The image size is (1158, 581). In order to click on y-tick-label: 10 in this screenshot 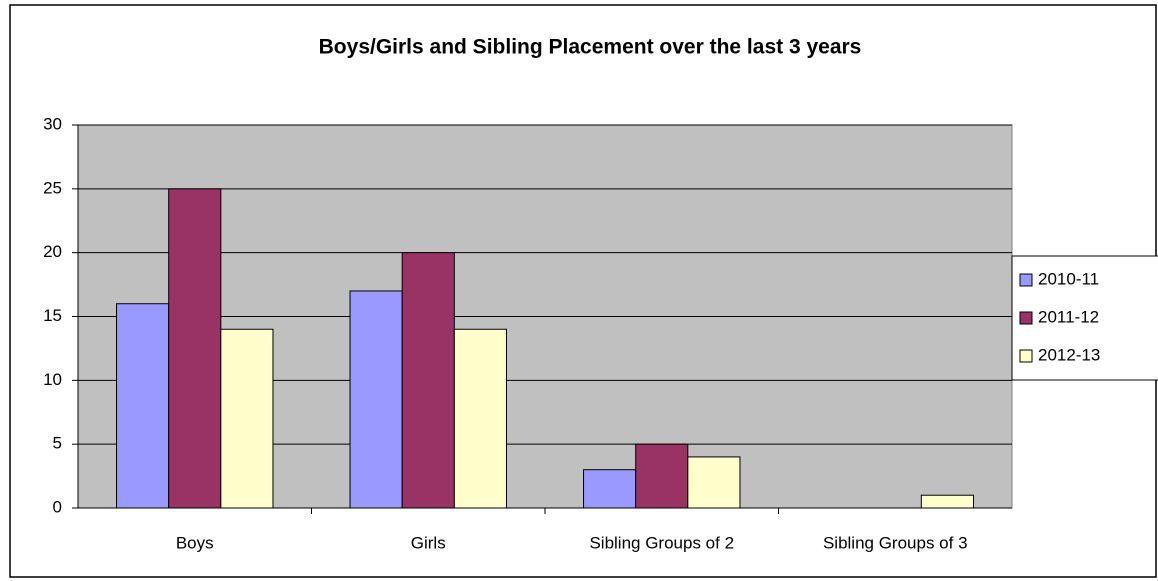, I will do `click(52, 379)`.